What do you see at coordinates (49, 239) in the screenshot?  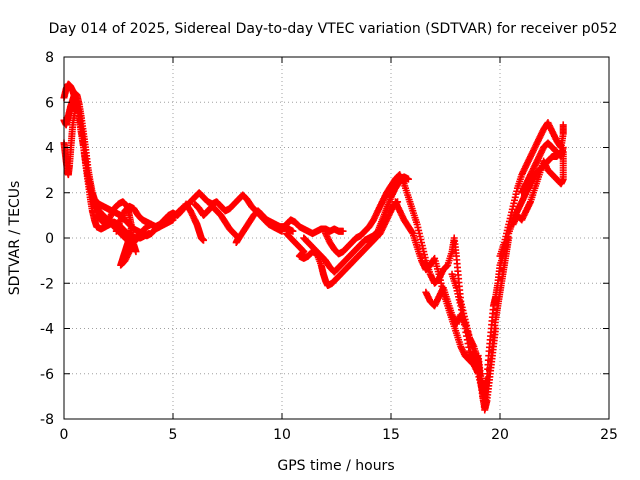 I see `y-tick-label: 0` at bounding box center [49, 239].